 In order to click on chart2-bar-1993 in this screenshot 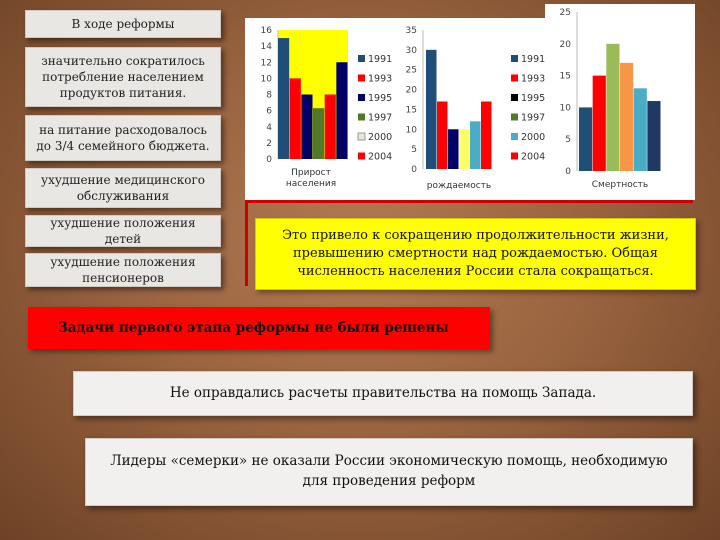, I will do `click(442, 135)`.